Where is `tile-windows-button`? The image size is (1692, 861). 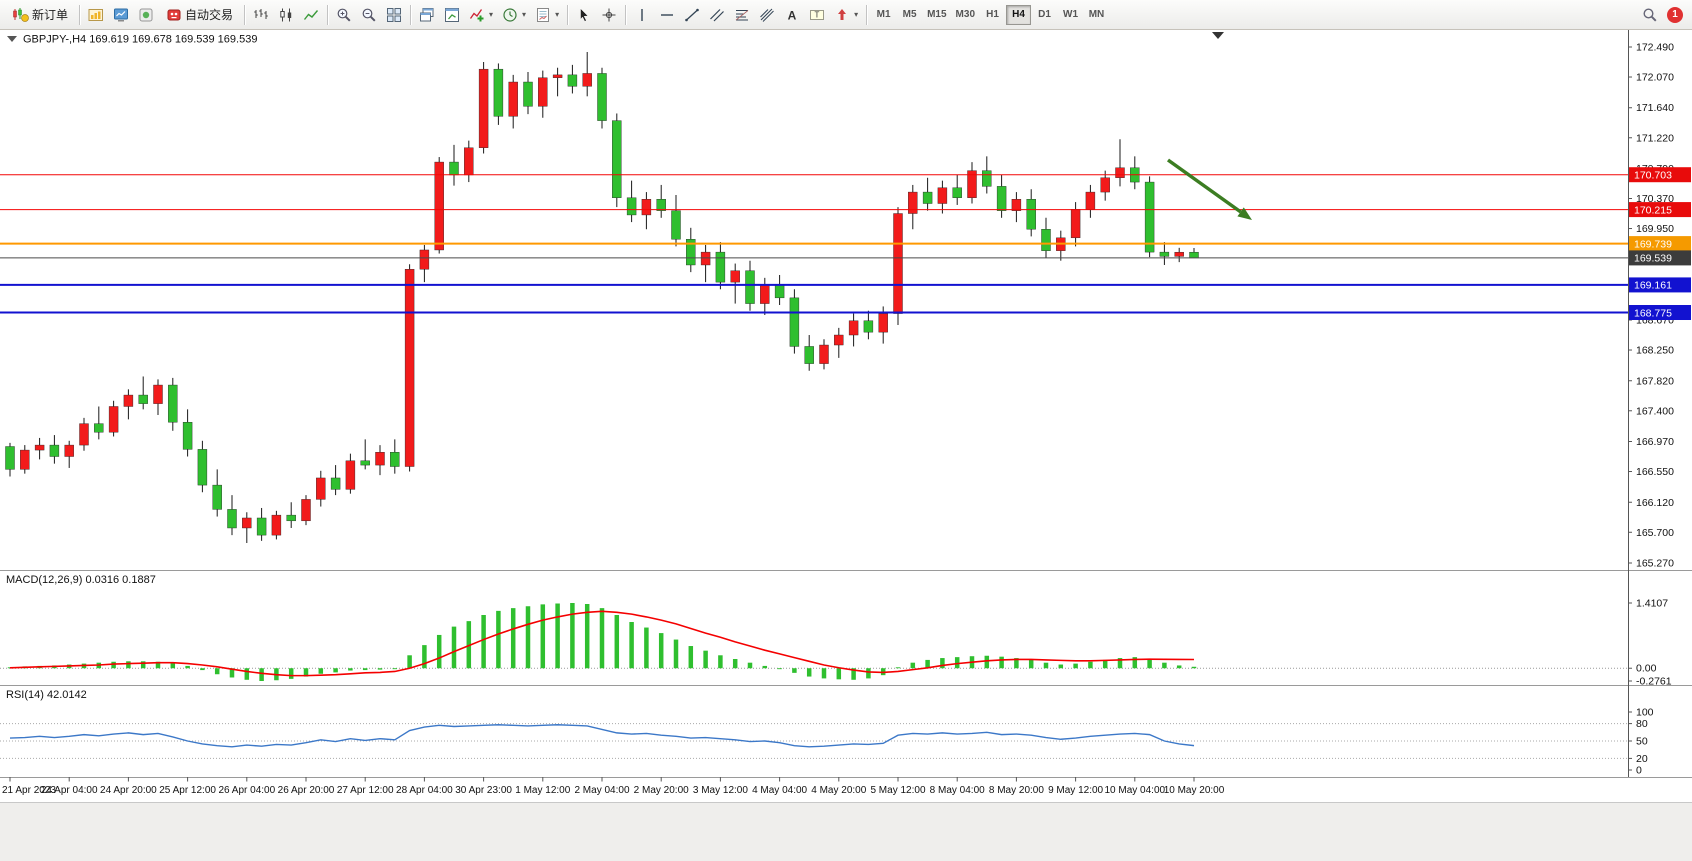
tile-windows-button is located at coordinates (394, 15).